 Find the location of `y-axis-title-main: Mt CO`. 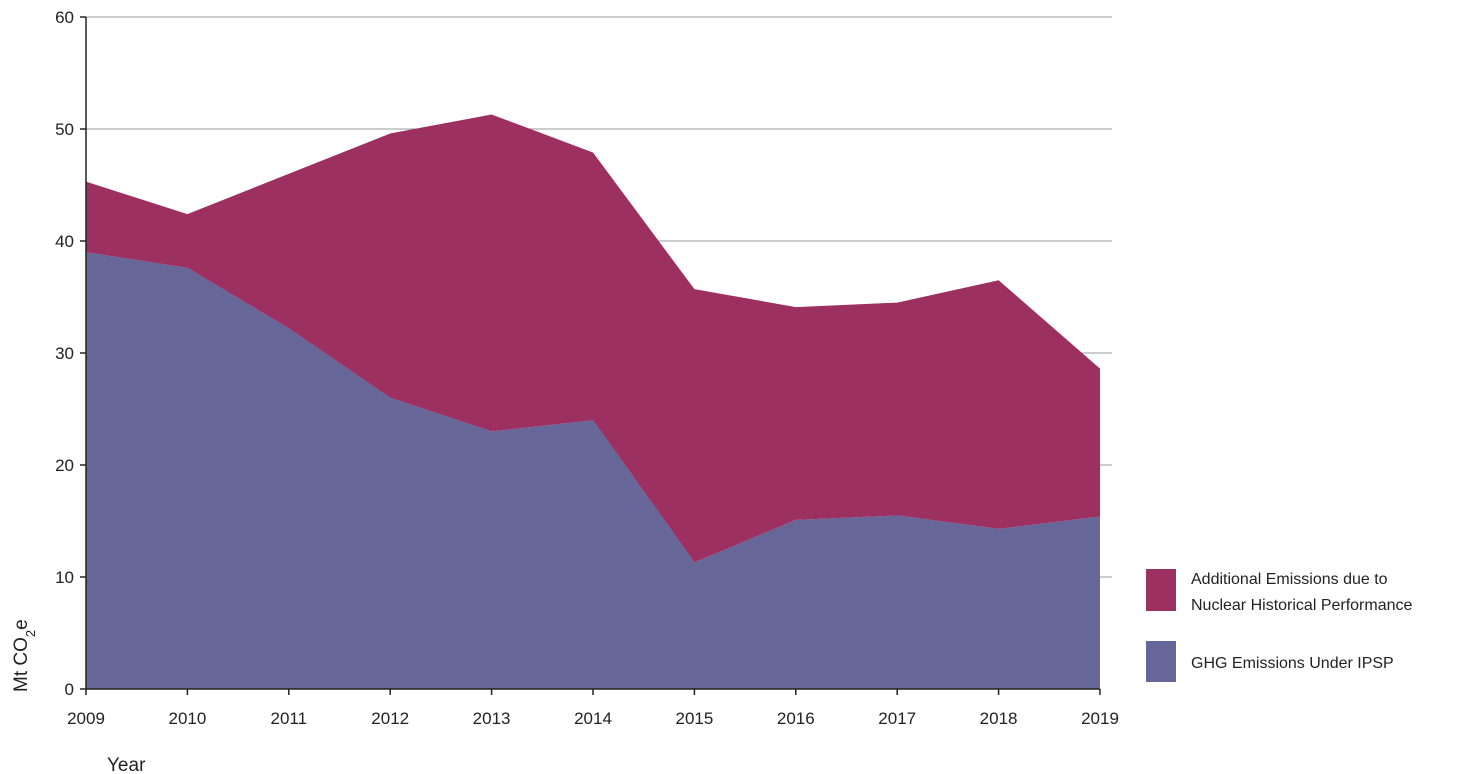

y-axis-title-main: Mt CO is located at coordinates (21, 664).